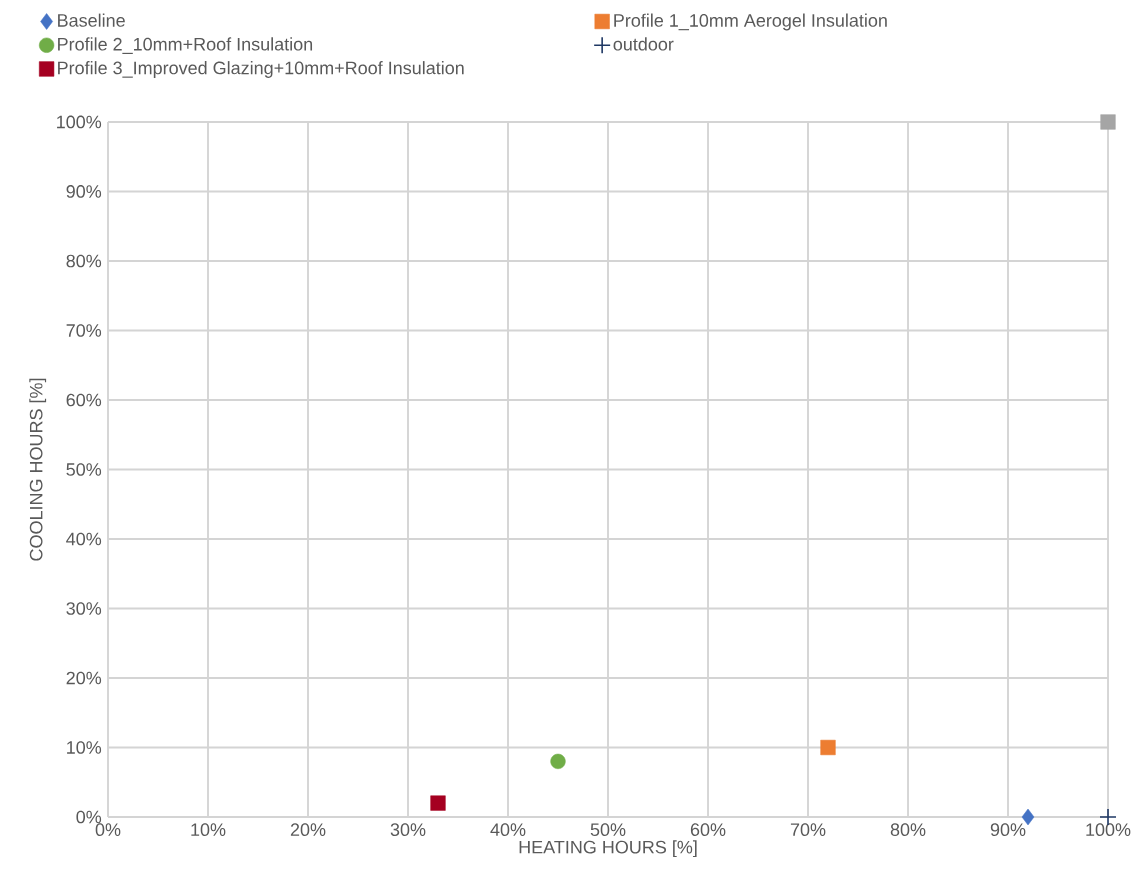 This screenshot has height=890, width=1146. I want to click on y-axis-title: COOLING HOURS [%], so click(38, 469).